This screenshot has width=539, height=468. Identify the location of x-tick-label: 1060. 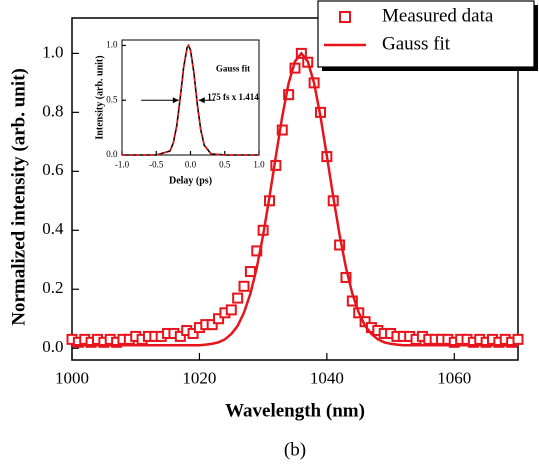
(454, 377).